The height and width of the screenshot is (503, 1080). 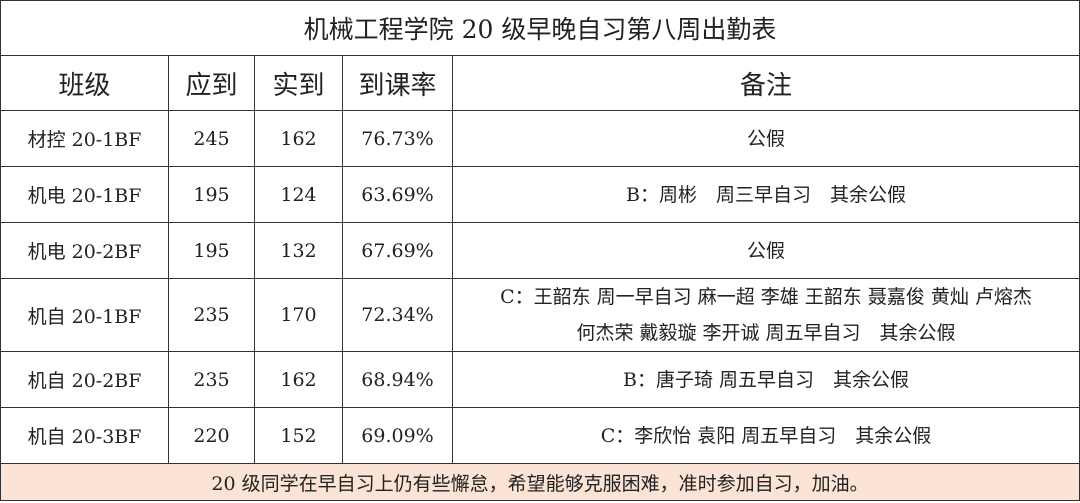 I want to click on class-cell: 机自 20-3BF, so click(x=84, y=435).